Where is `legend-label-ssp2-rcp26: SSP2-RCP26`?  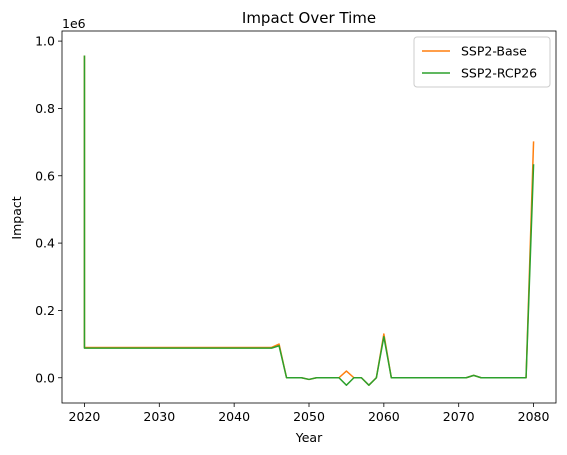
legend-label-ssp2-rcp26: SSP2-RCP26 is located at coordinates (499, 73).